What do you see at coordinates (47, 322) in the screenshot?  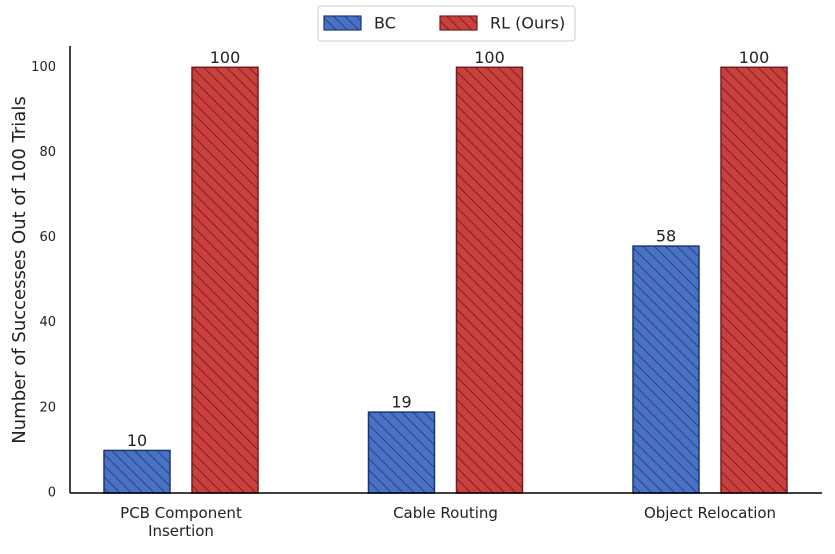 I see `y-tick-label: 40` at bounding box center [47, 322].